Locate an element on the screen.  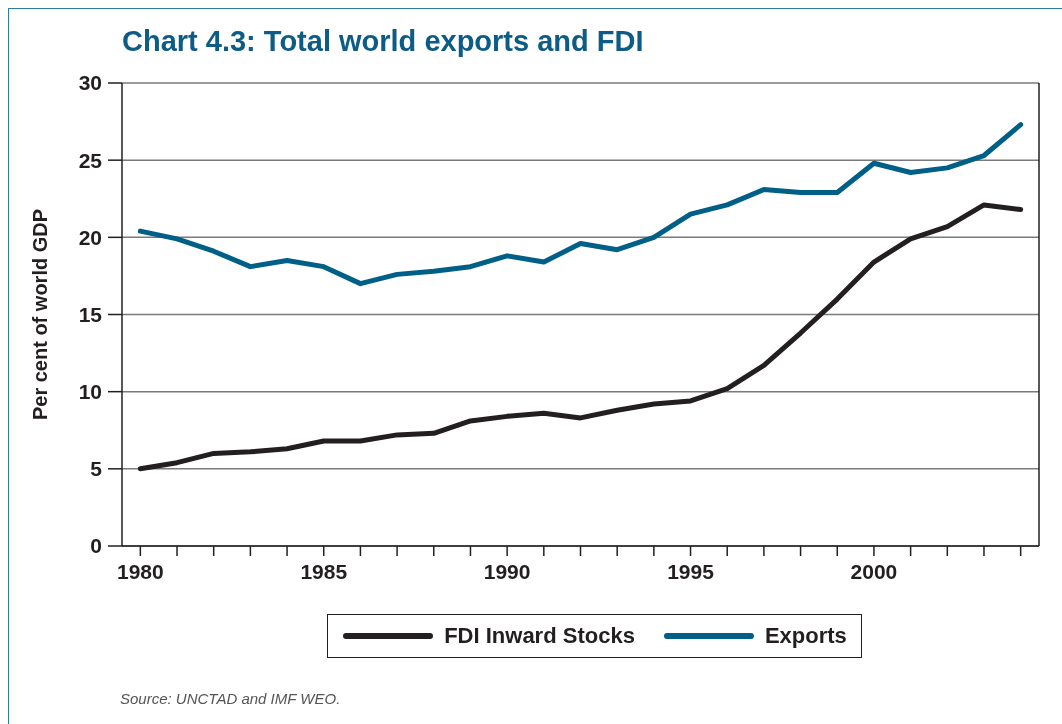
y-tick-label: 5 is located at coordinates (96, 469).